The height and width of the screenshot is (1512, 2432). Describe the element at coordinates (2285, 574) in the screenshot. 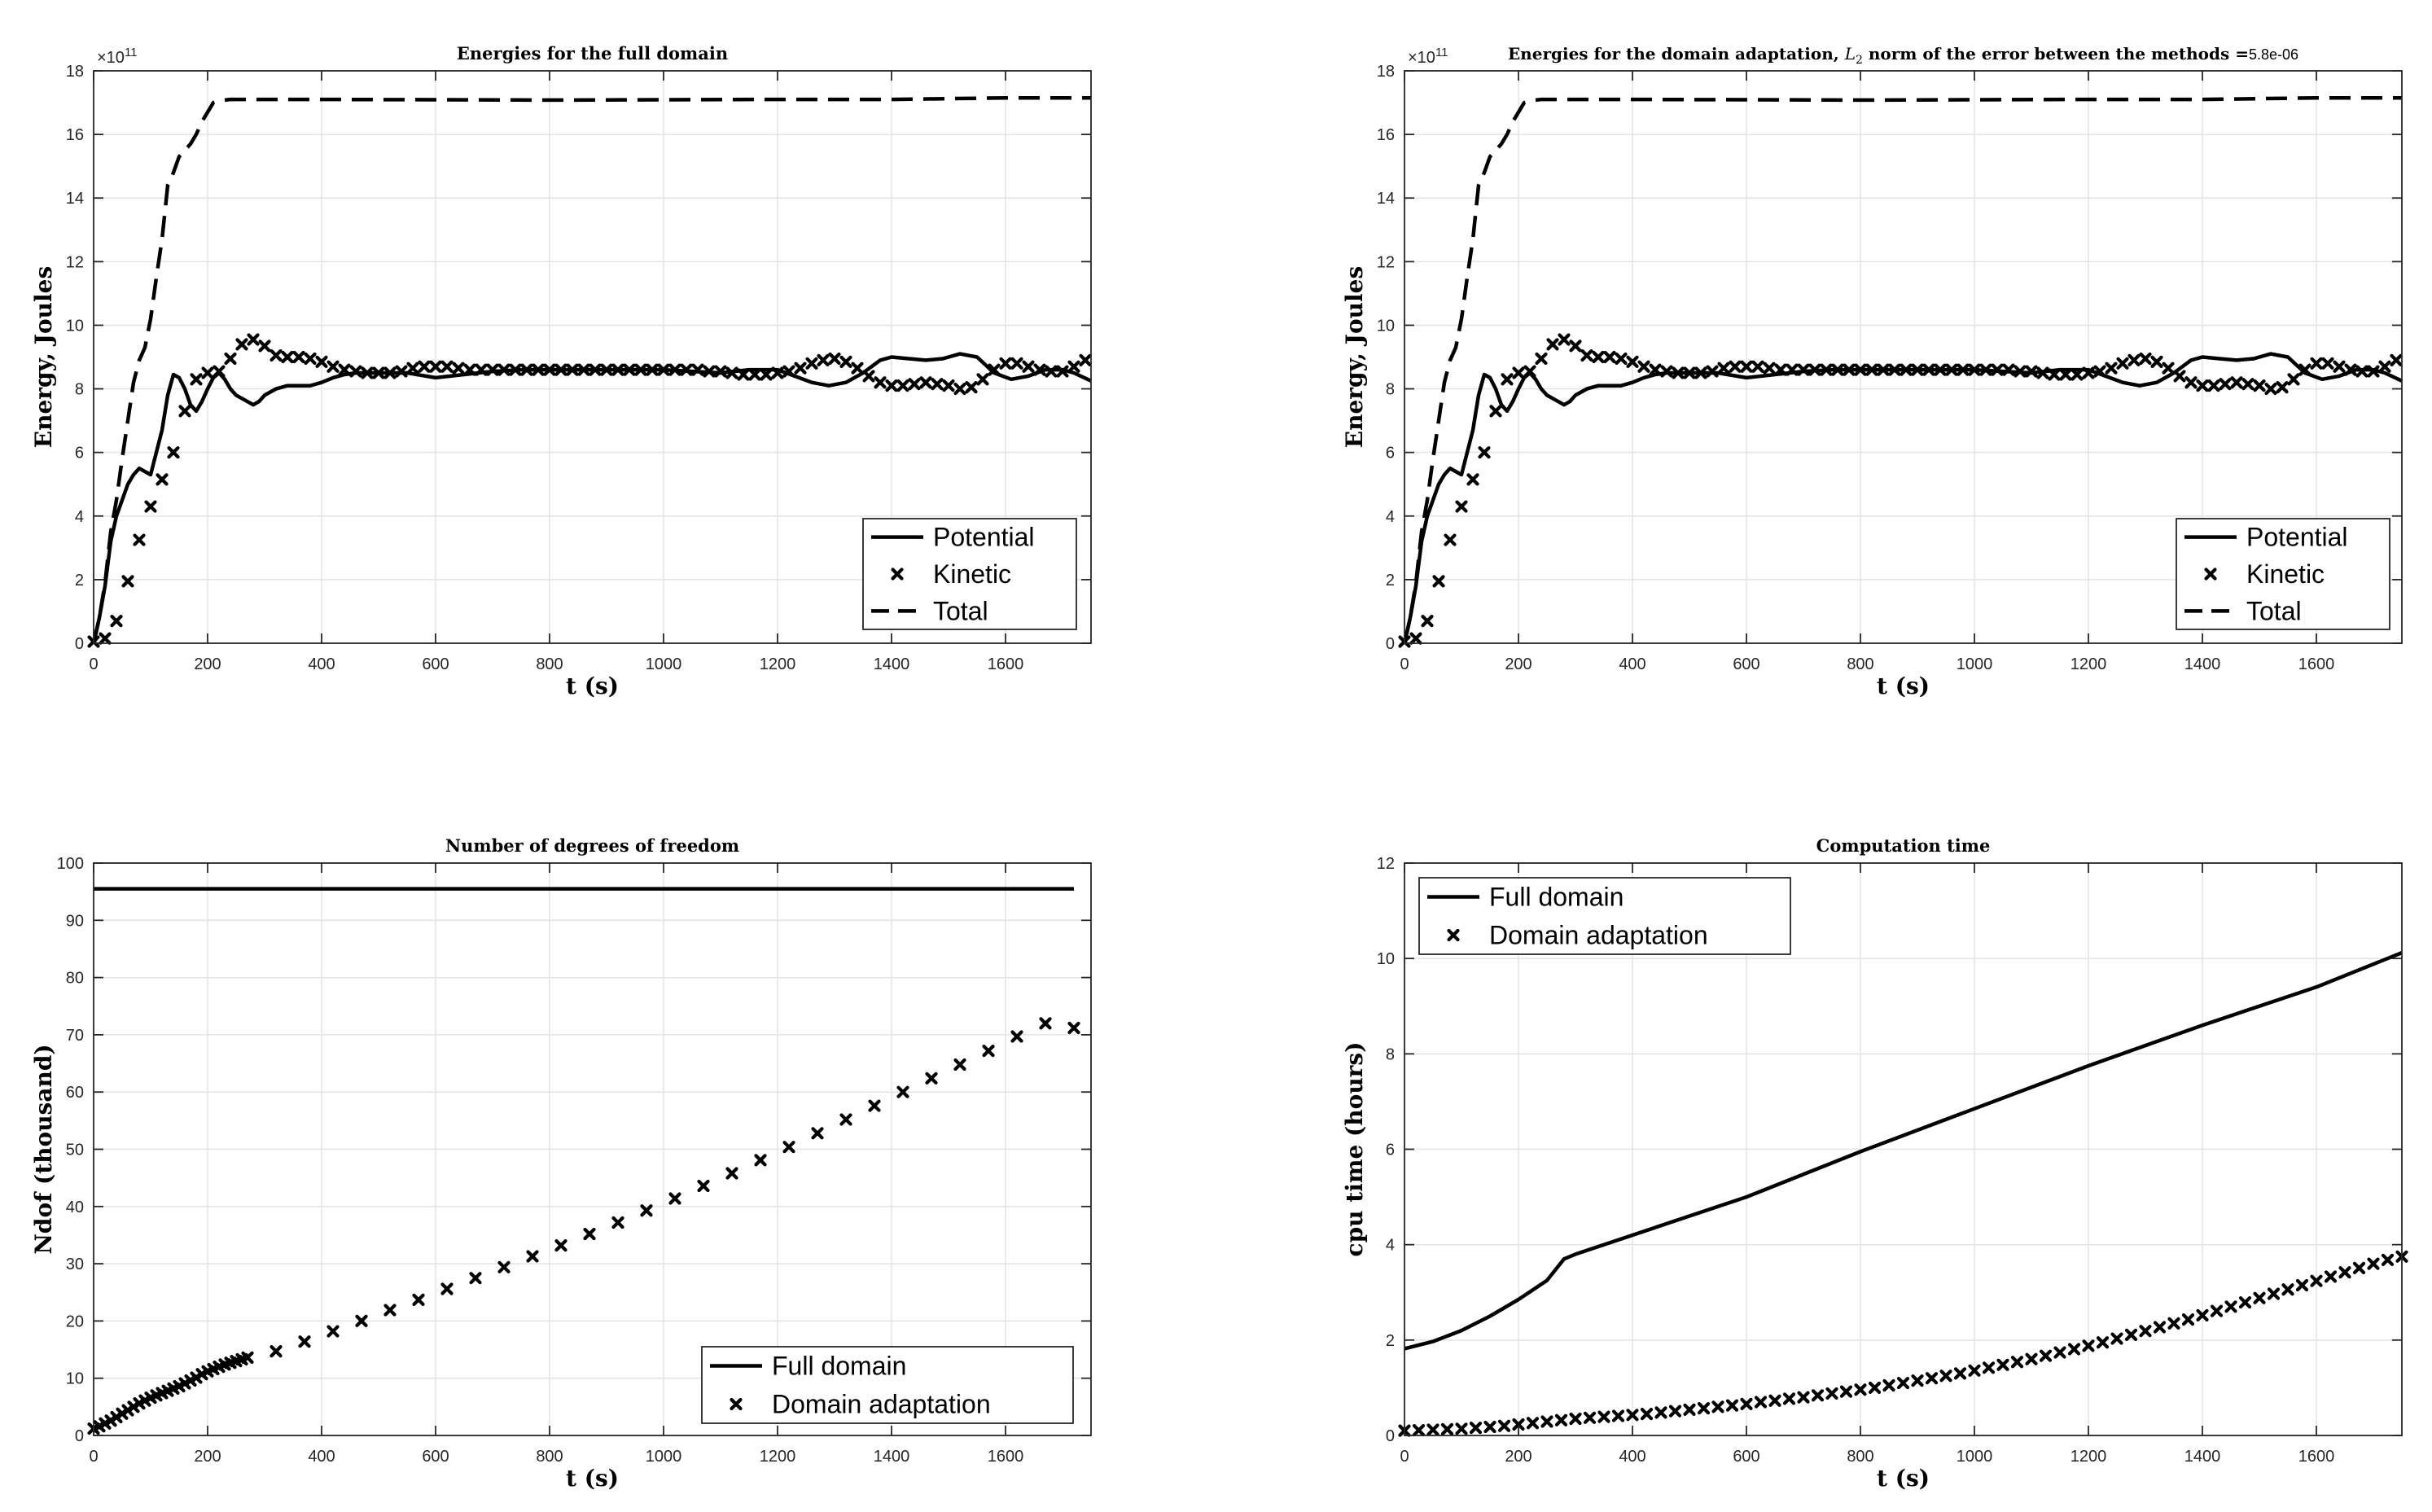

I see `legend-label: Kinetic` at that location.